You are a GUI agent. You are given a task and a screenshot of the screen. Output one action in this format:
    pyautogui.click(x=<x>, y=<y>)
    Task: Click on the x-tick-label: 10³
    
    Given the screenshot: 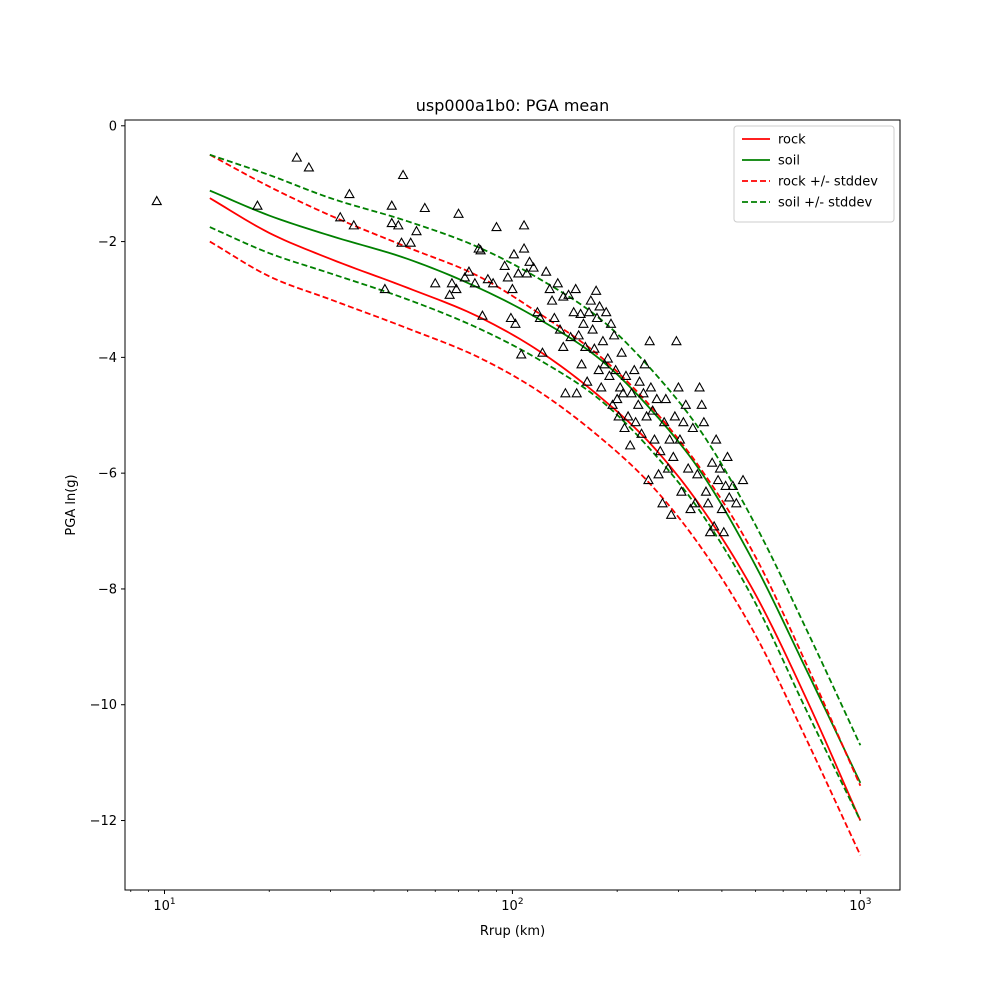 What is the action you would take?
    pyautogui.click(x=860, y=905)
    